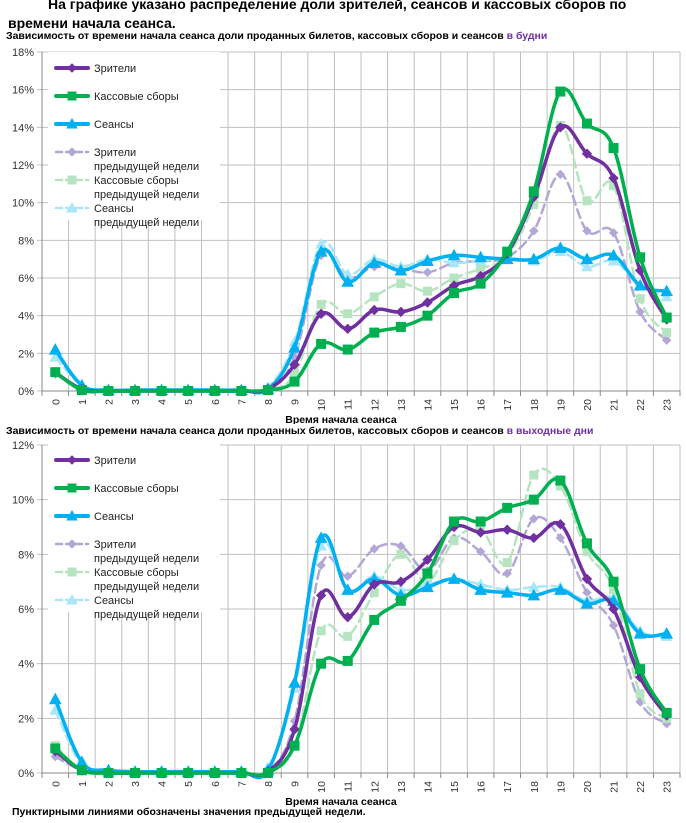 The image size is (686, 823). I want to click on y-tick-label: 0%, so click(26, 774).